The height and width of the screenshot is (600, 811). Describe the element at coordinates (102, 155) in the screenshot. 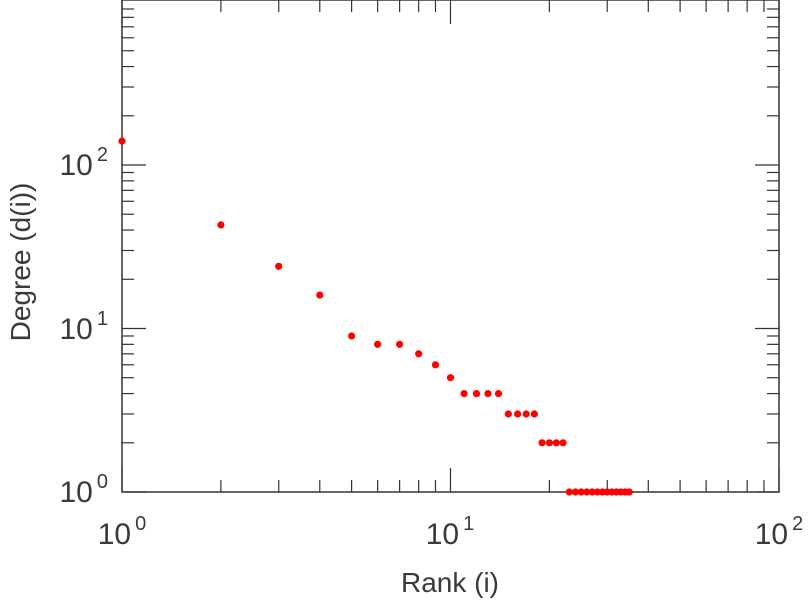

I see `y-tick-exponent: 2` at that location.